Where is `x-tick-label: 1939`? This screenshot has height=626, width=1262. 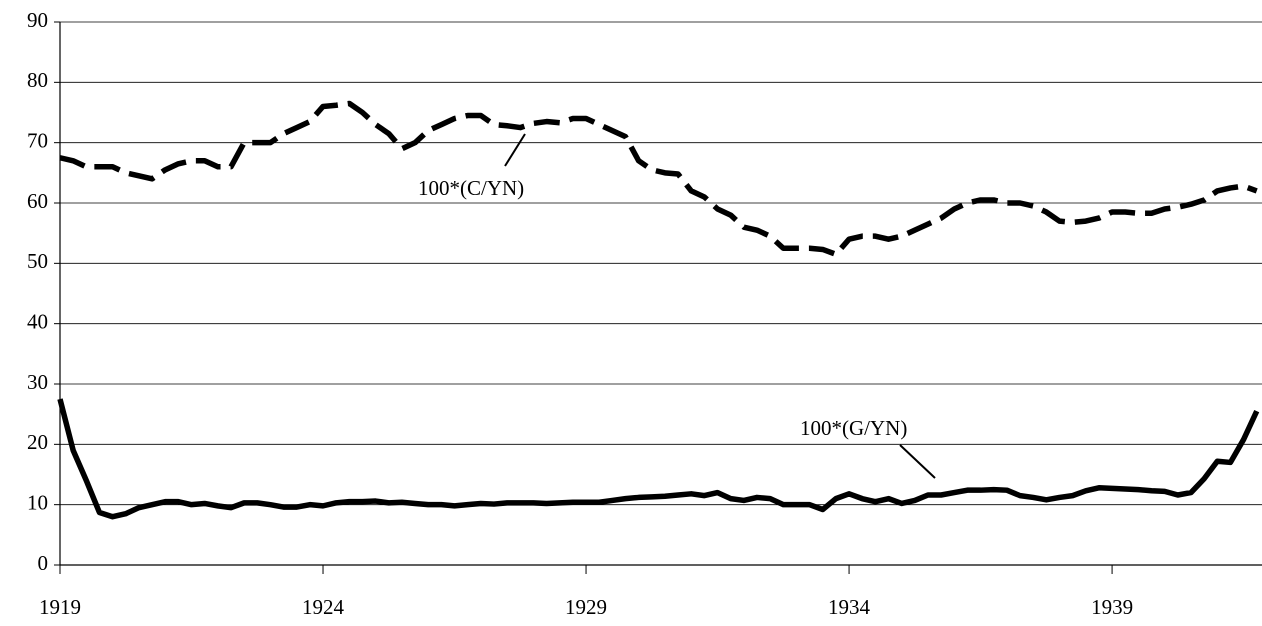
x-tick-label: 1939 is located at coordinates (1112, 607).